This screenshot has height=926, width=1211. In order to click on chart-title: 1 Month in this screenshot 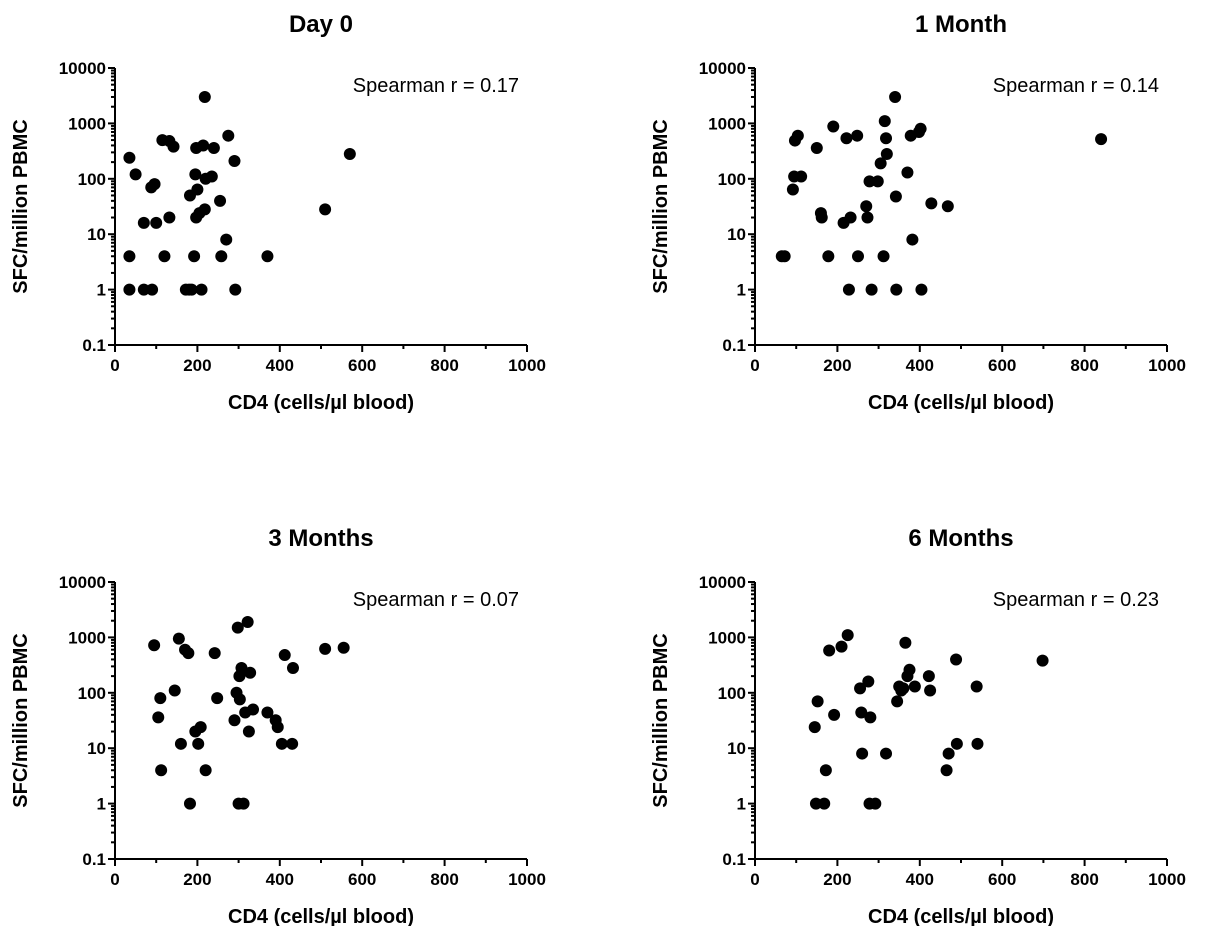, I will do `click(961, 24)`.